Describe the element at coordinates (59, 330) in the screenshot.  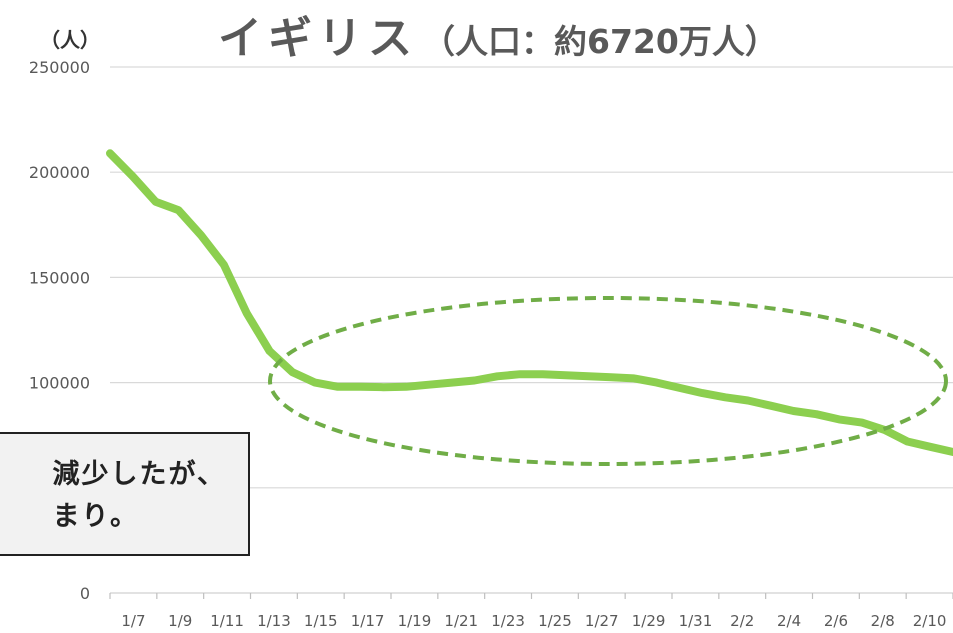
I see `y-axis-ticks: 0 100000 150000 200000 250000` at that location.